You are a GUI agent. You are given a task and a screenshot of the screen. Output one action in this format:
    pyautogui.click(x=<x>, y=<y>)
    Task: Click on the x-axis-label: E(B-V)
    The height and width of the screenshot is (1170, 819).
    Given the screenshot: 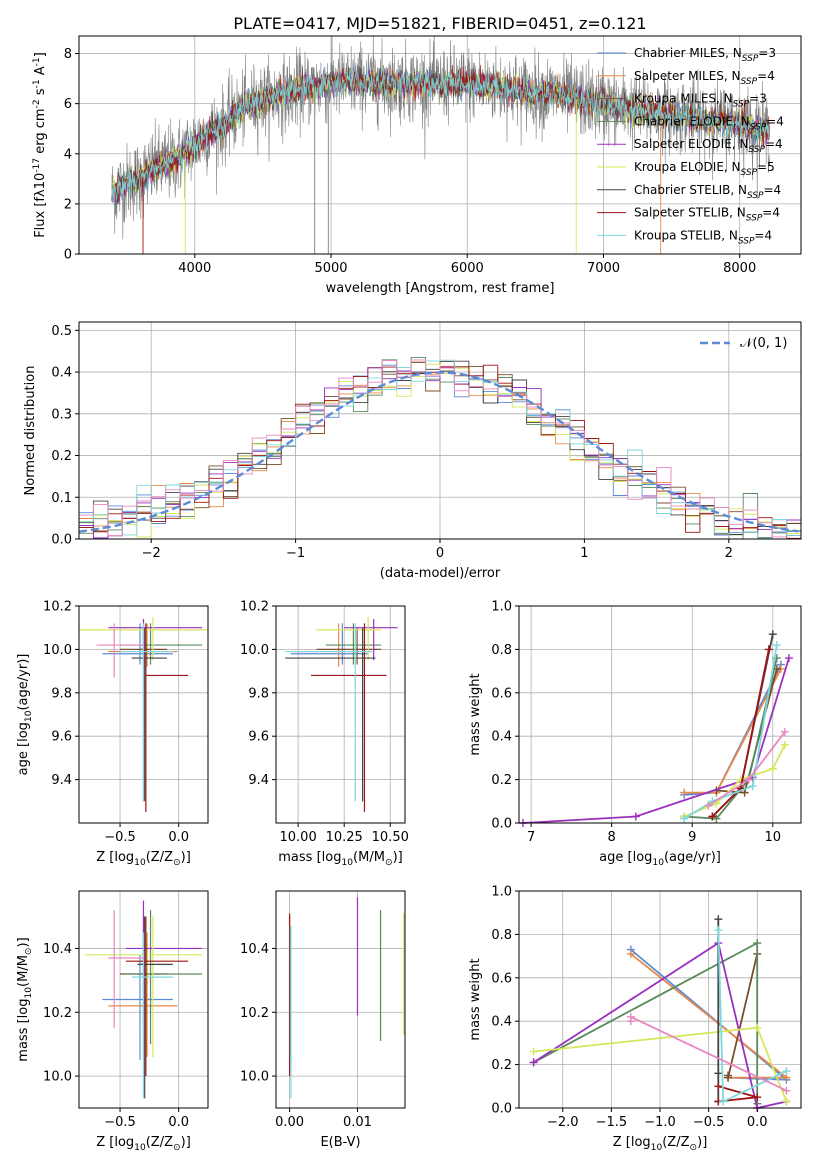 What is the action you would take?
    pyautogui.click(x=340, y=1142)
    